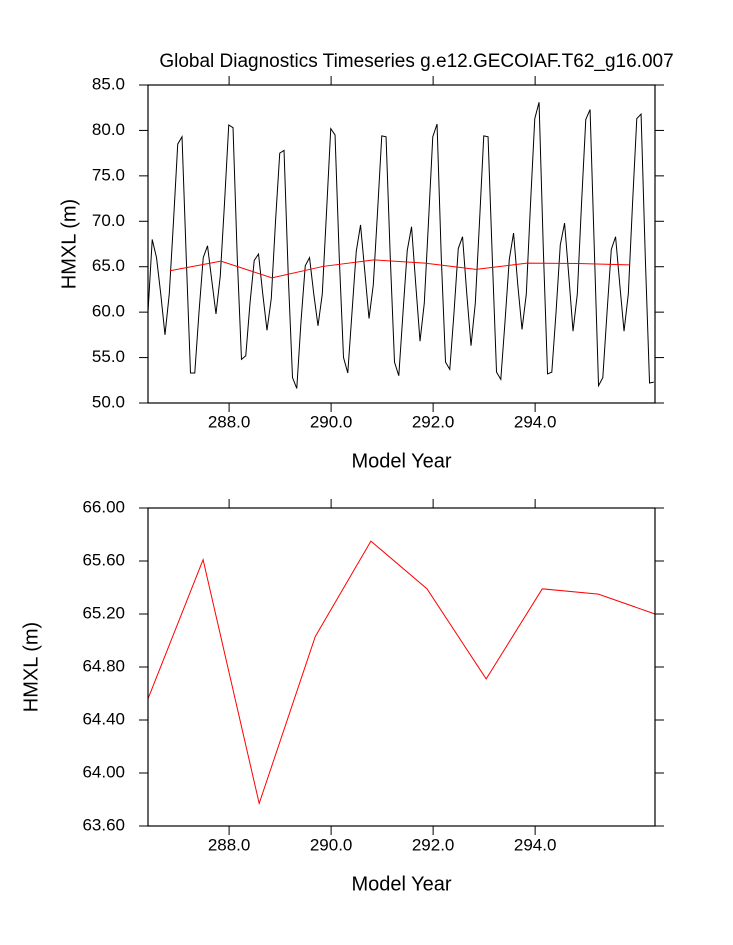  Describe the element at coordinates (399, 269) in the screenshot. I see `data-line` at that location.